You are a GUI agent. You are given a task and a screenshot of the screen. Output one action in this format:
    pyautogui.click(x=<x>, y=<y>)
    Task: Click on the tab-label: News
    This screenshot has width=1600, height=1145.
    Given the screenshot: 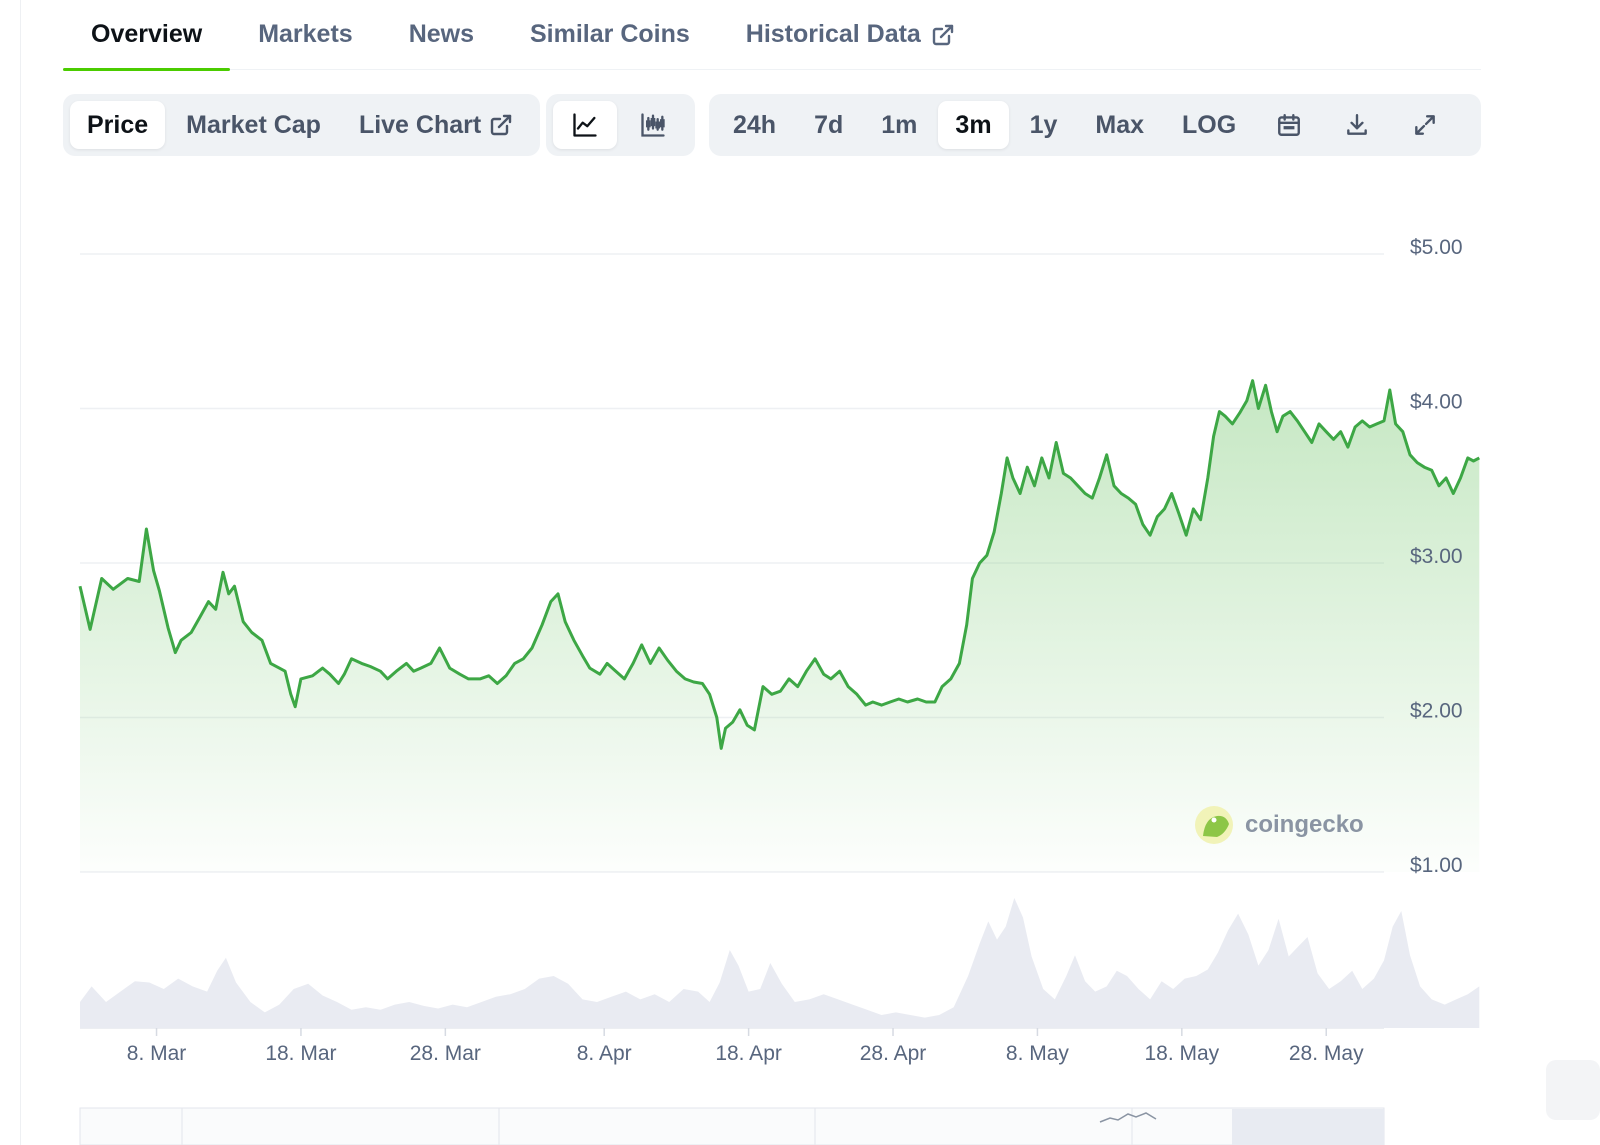 What is the action you would take?
    pyautogui.click(x=441, y=34)
    